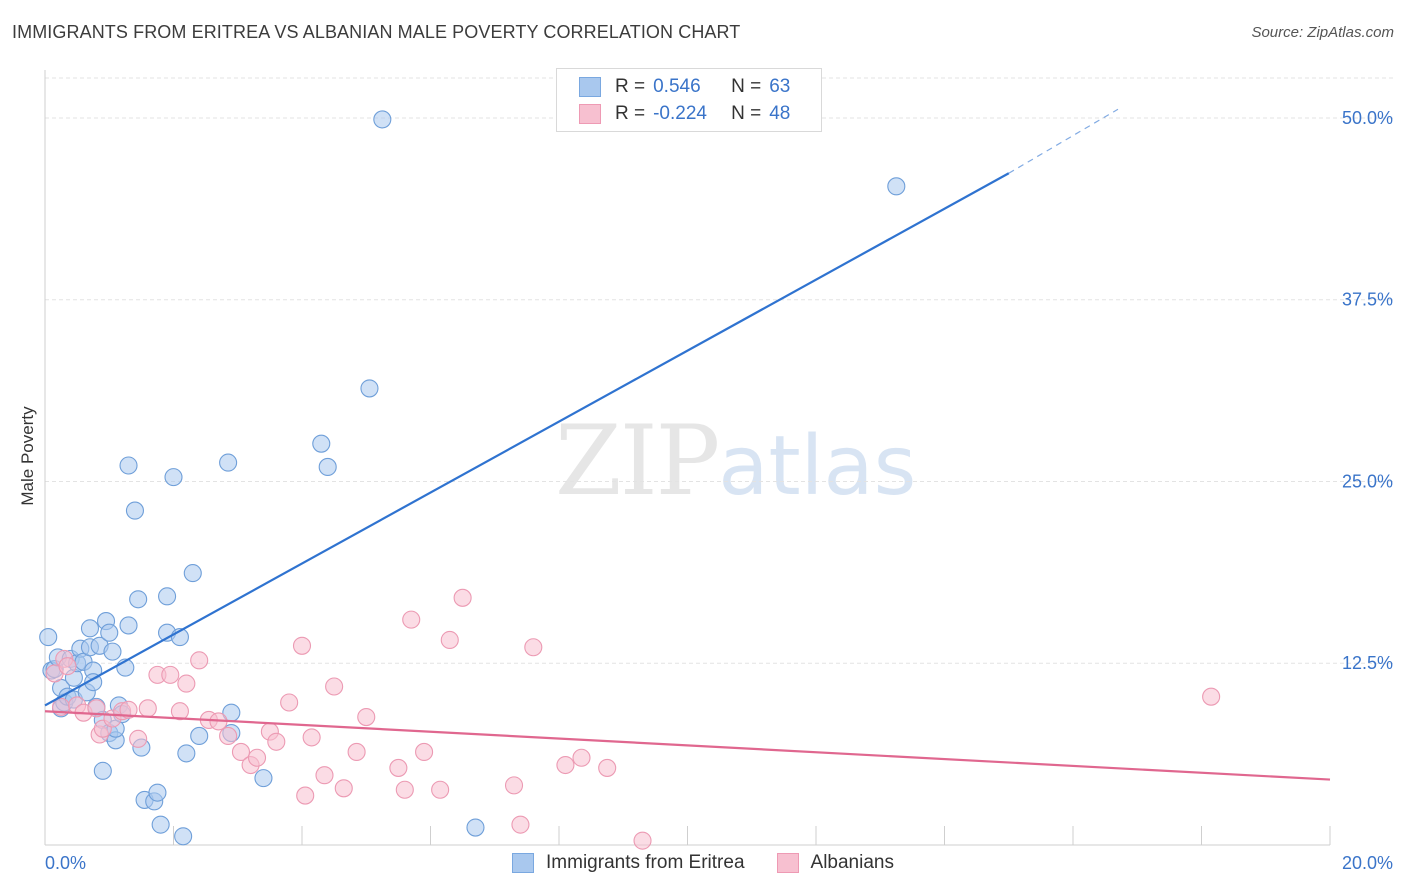  I want to click on legend-swatch-eritrea, so click(590, 87).